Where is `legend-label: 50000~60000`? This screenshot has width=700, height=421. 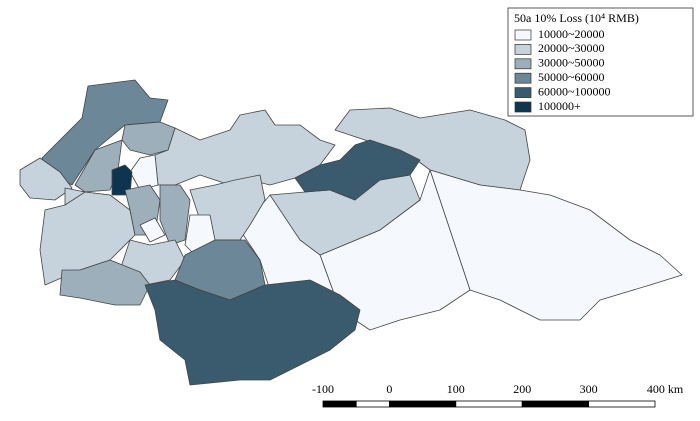 legend-label: 50000~60000 is located at coordinates (571, 77).